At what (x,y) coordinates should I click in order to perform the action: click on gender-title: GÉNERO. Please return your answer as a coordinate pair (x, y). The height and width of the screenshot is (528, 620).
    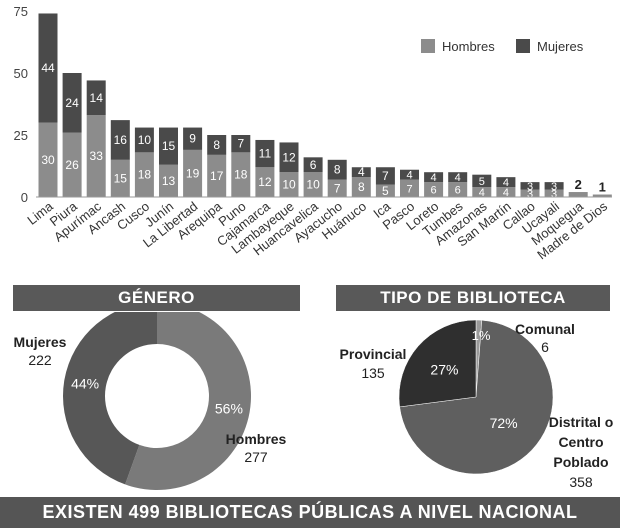
    Looking at the image, I should click on (156, 297).